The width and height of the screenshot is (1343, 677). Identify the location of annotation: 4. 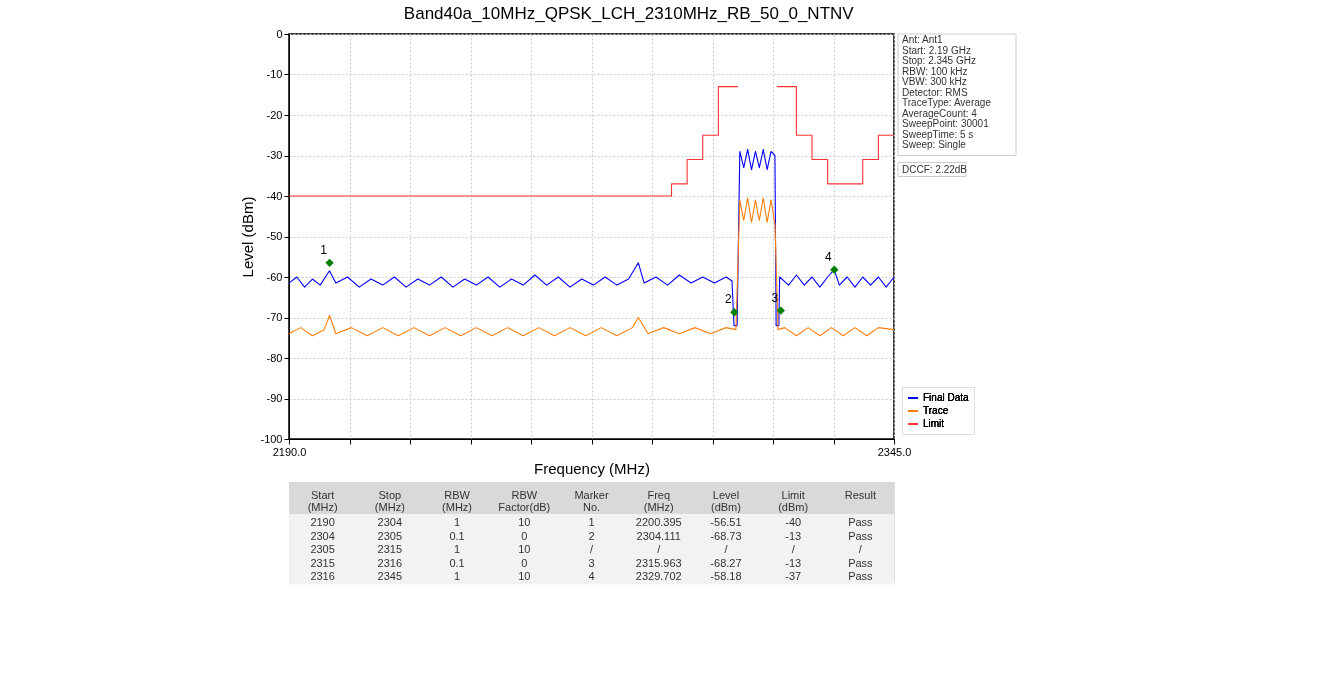
(828, 256).